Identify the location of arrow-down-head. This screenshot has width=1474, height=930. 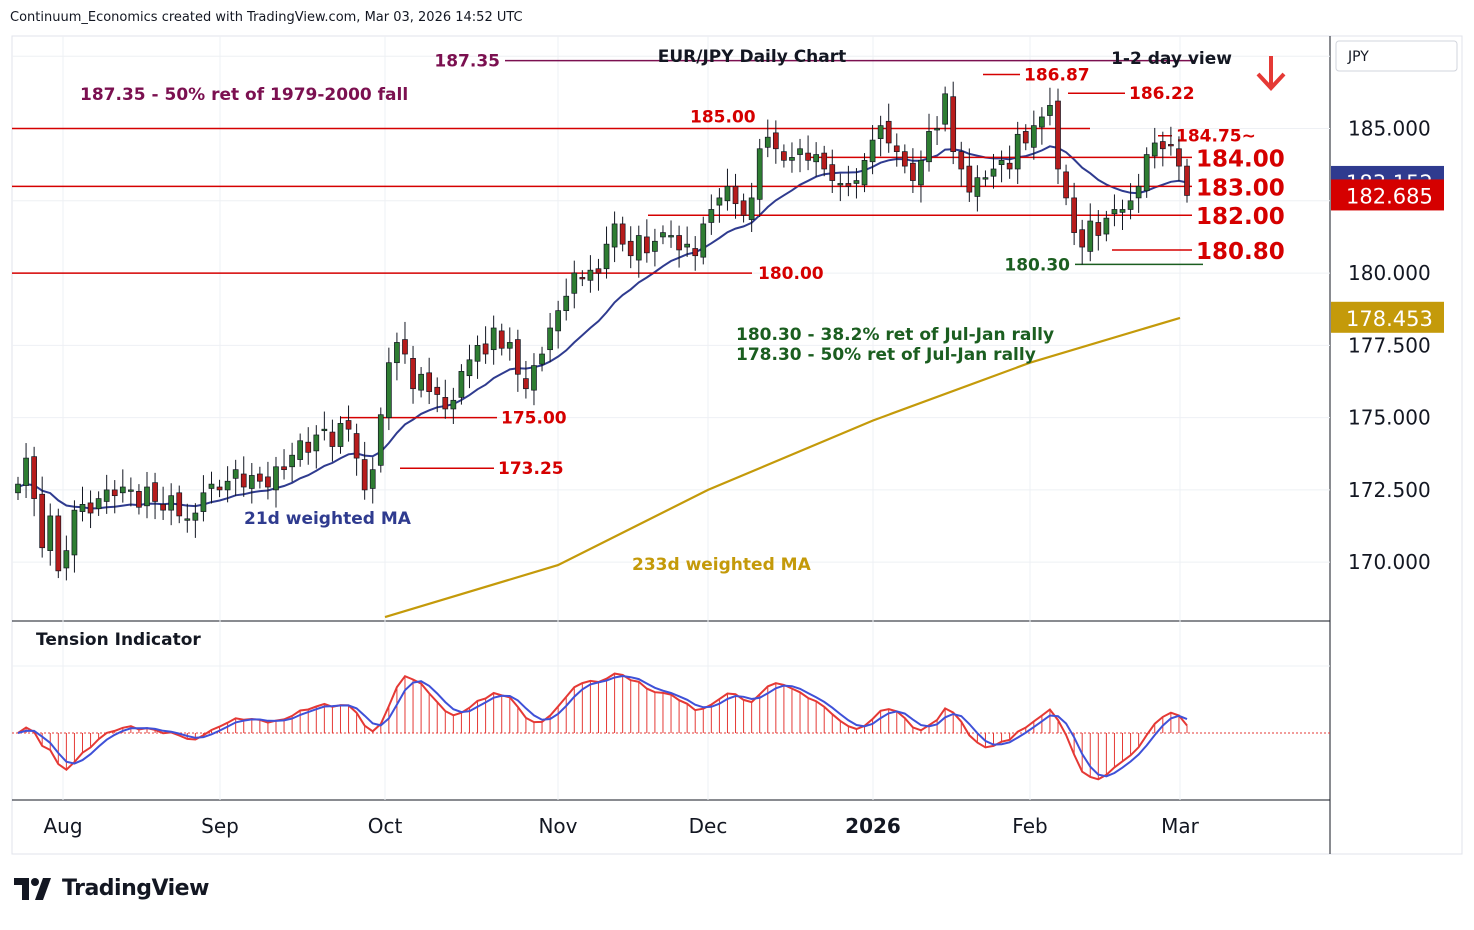
(1271, 81).